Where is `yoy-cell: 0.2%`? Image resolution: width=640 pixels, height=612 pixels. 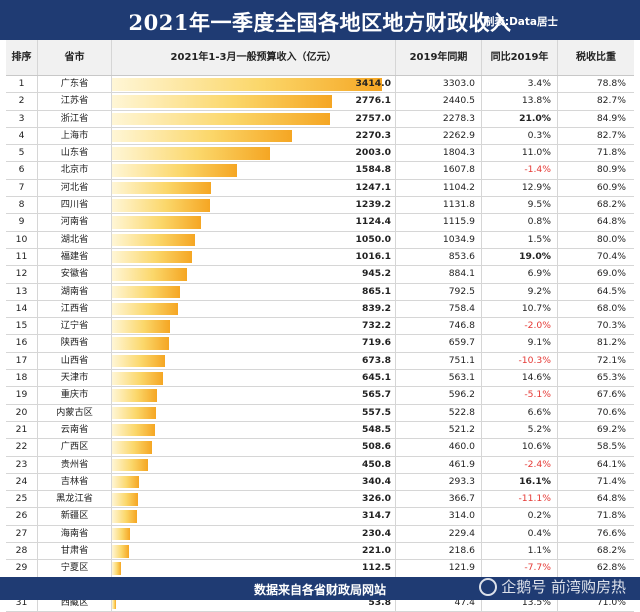 yoy-cell: 0.2% is located at coordinates (520, 516).